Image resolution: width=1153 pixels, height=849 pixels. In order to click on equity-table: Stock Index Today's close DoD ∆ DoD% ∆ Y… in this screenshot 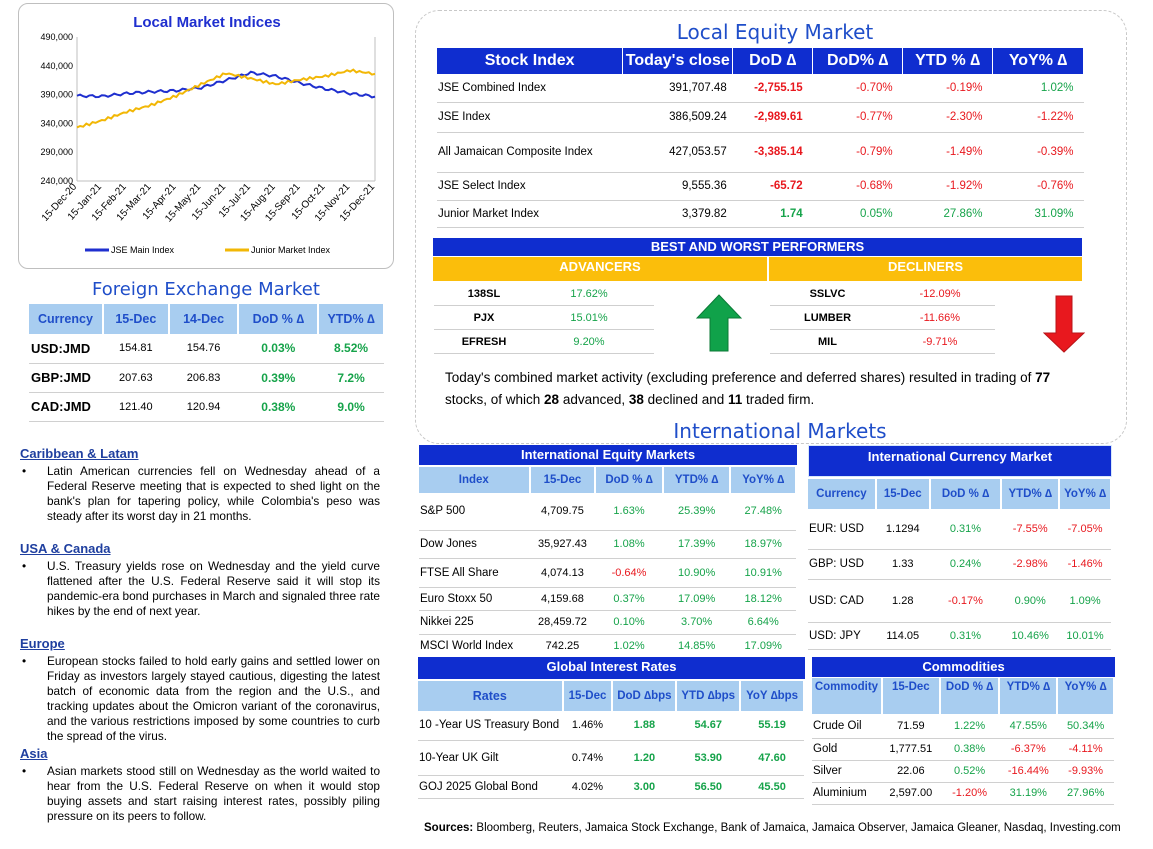, I will do `click(760, 138)`.